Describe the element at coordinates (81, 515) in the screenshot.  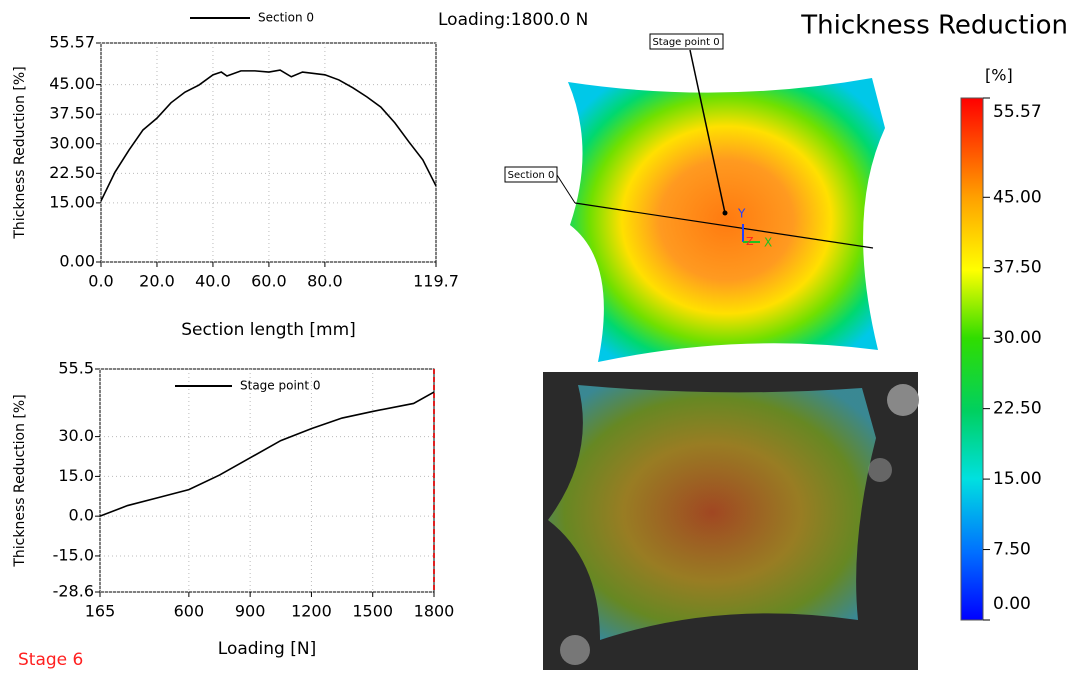
I see `y-tick-label: 0.0` at that location.